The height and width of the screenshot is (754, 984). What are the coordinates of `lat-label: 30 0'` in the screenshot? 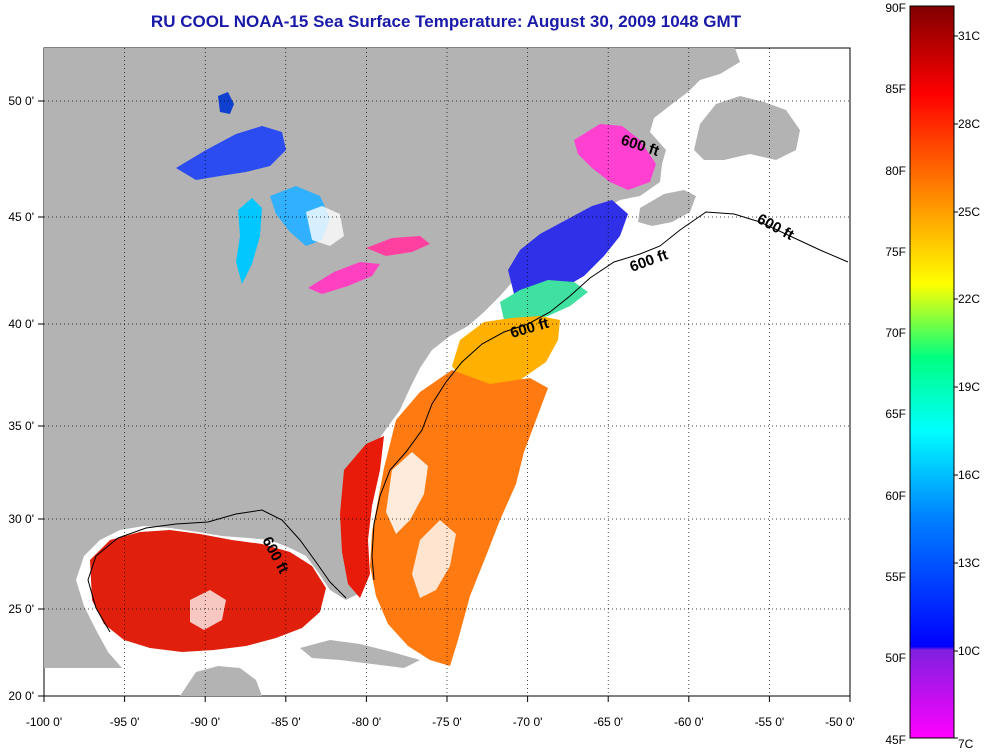 It's located at (21, 519).